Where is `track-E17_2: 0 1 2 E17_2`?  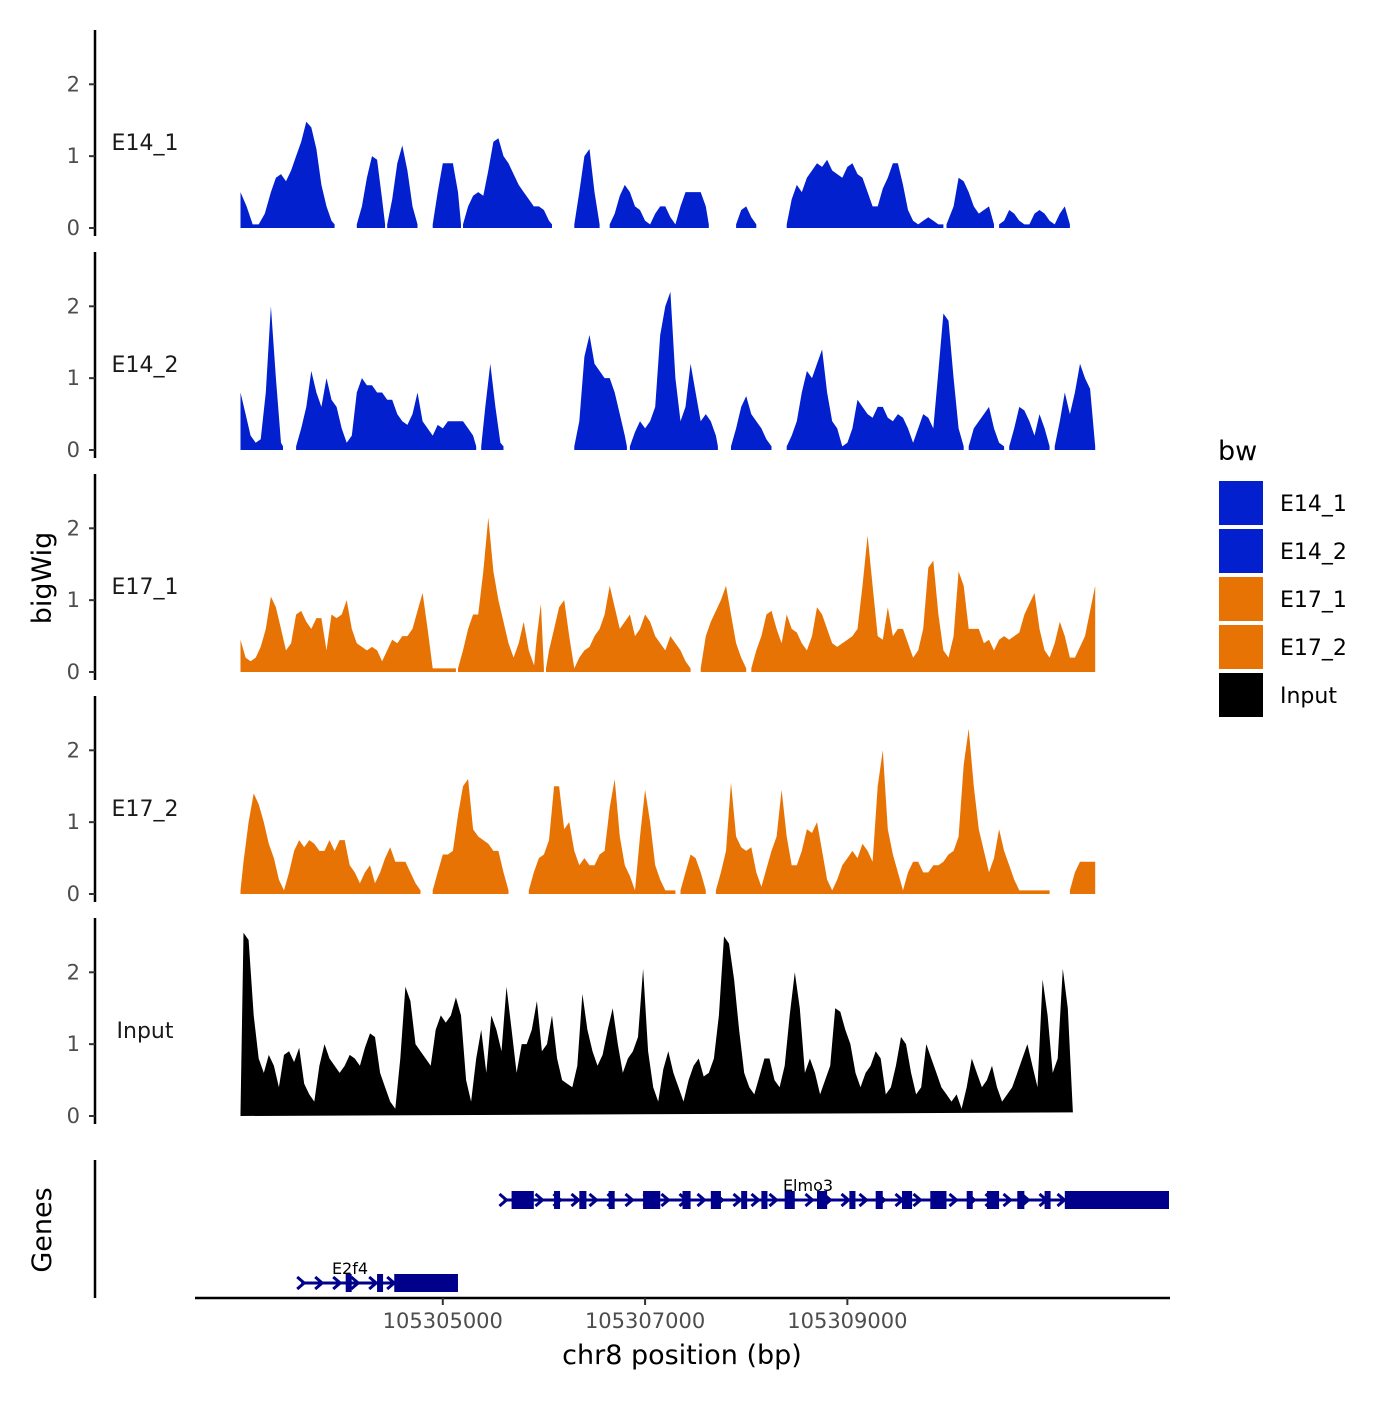
track-E17_2: 0 1 2 E17_2 is located at coordinates (581, 801).